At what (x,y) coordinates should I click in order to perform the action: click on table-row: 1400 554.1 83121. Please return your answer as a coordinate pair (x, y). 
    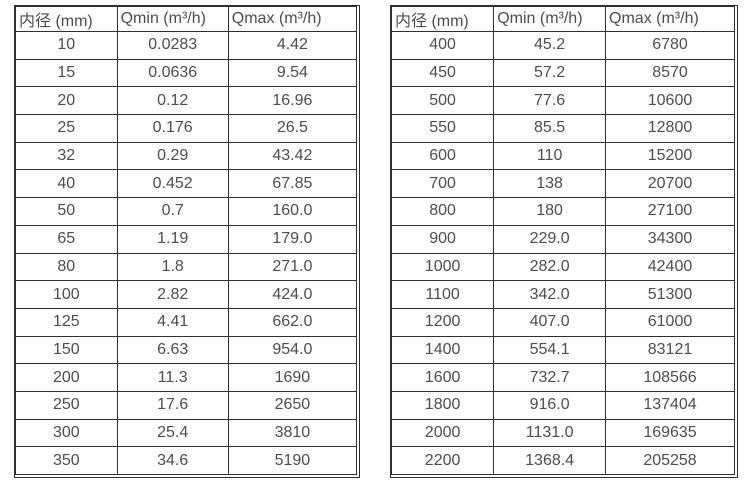
    Looking at the image, I should click on (562, 350).